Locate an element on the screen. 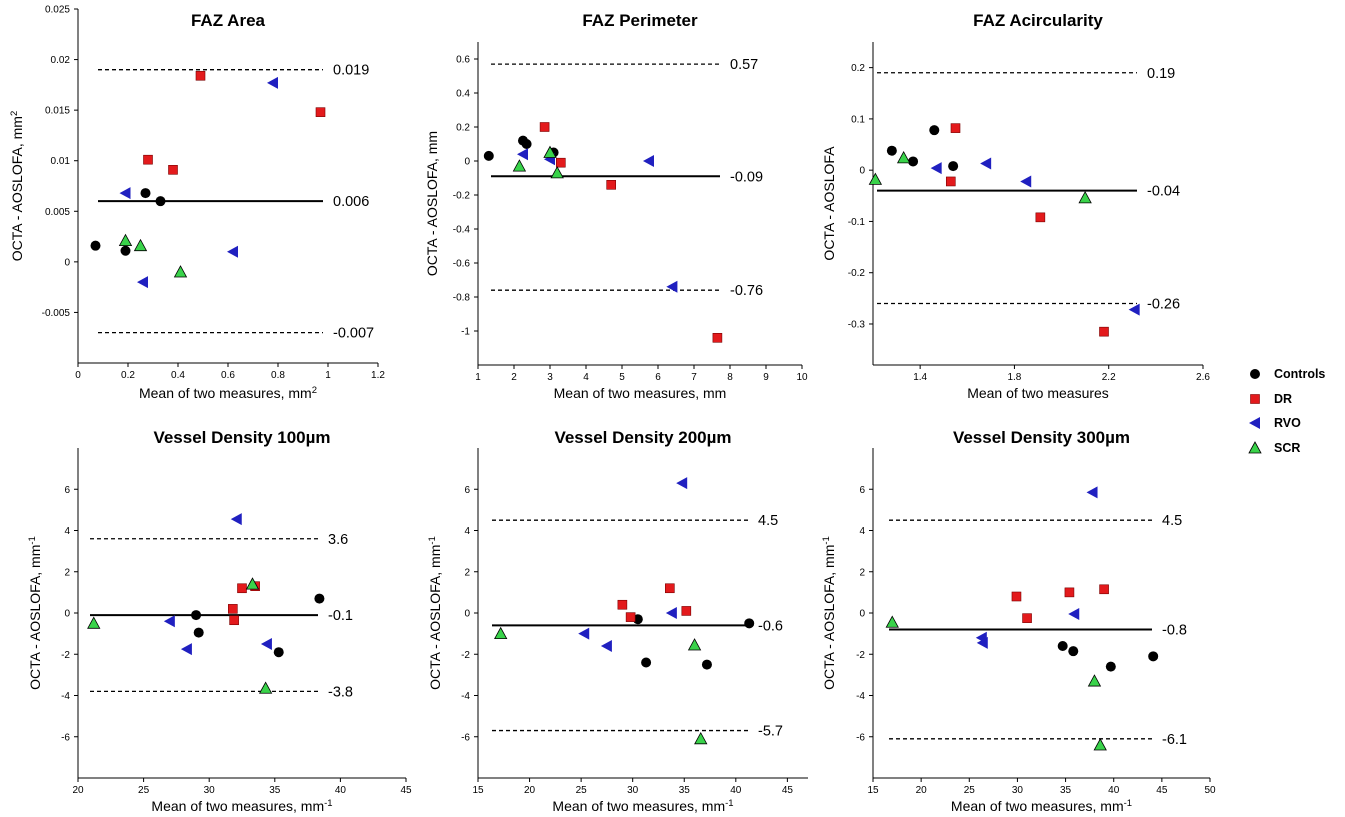 This screenshot has width=1345, height=817. x-tick-label: 20 is located at coordinates (78, 790).